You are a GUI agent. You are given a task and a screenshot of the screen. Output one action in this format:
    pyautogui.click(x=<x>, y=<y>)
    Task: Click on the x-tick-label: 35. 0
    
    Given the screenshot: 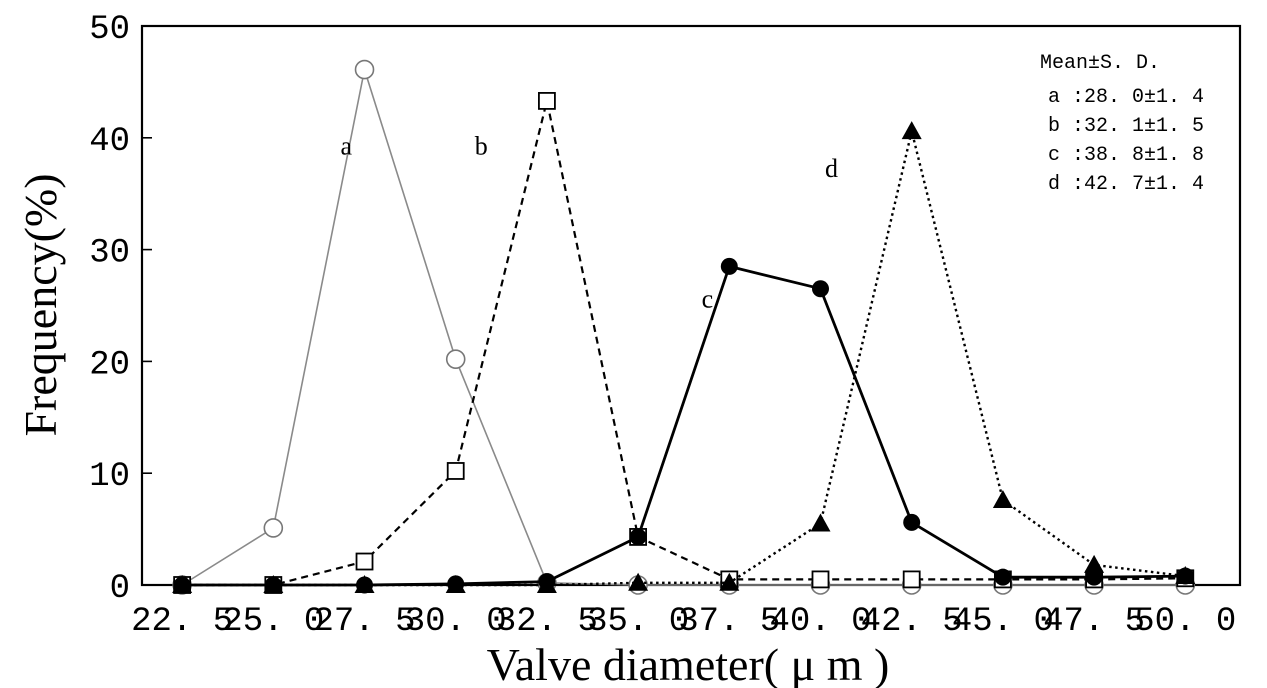 What is the action you would take?
    pyautogui.click(x=638, y=622)
    